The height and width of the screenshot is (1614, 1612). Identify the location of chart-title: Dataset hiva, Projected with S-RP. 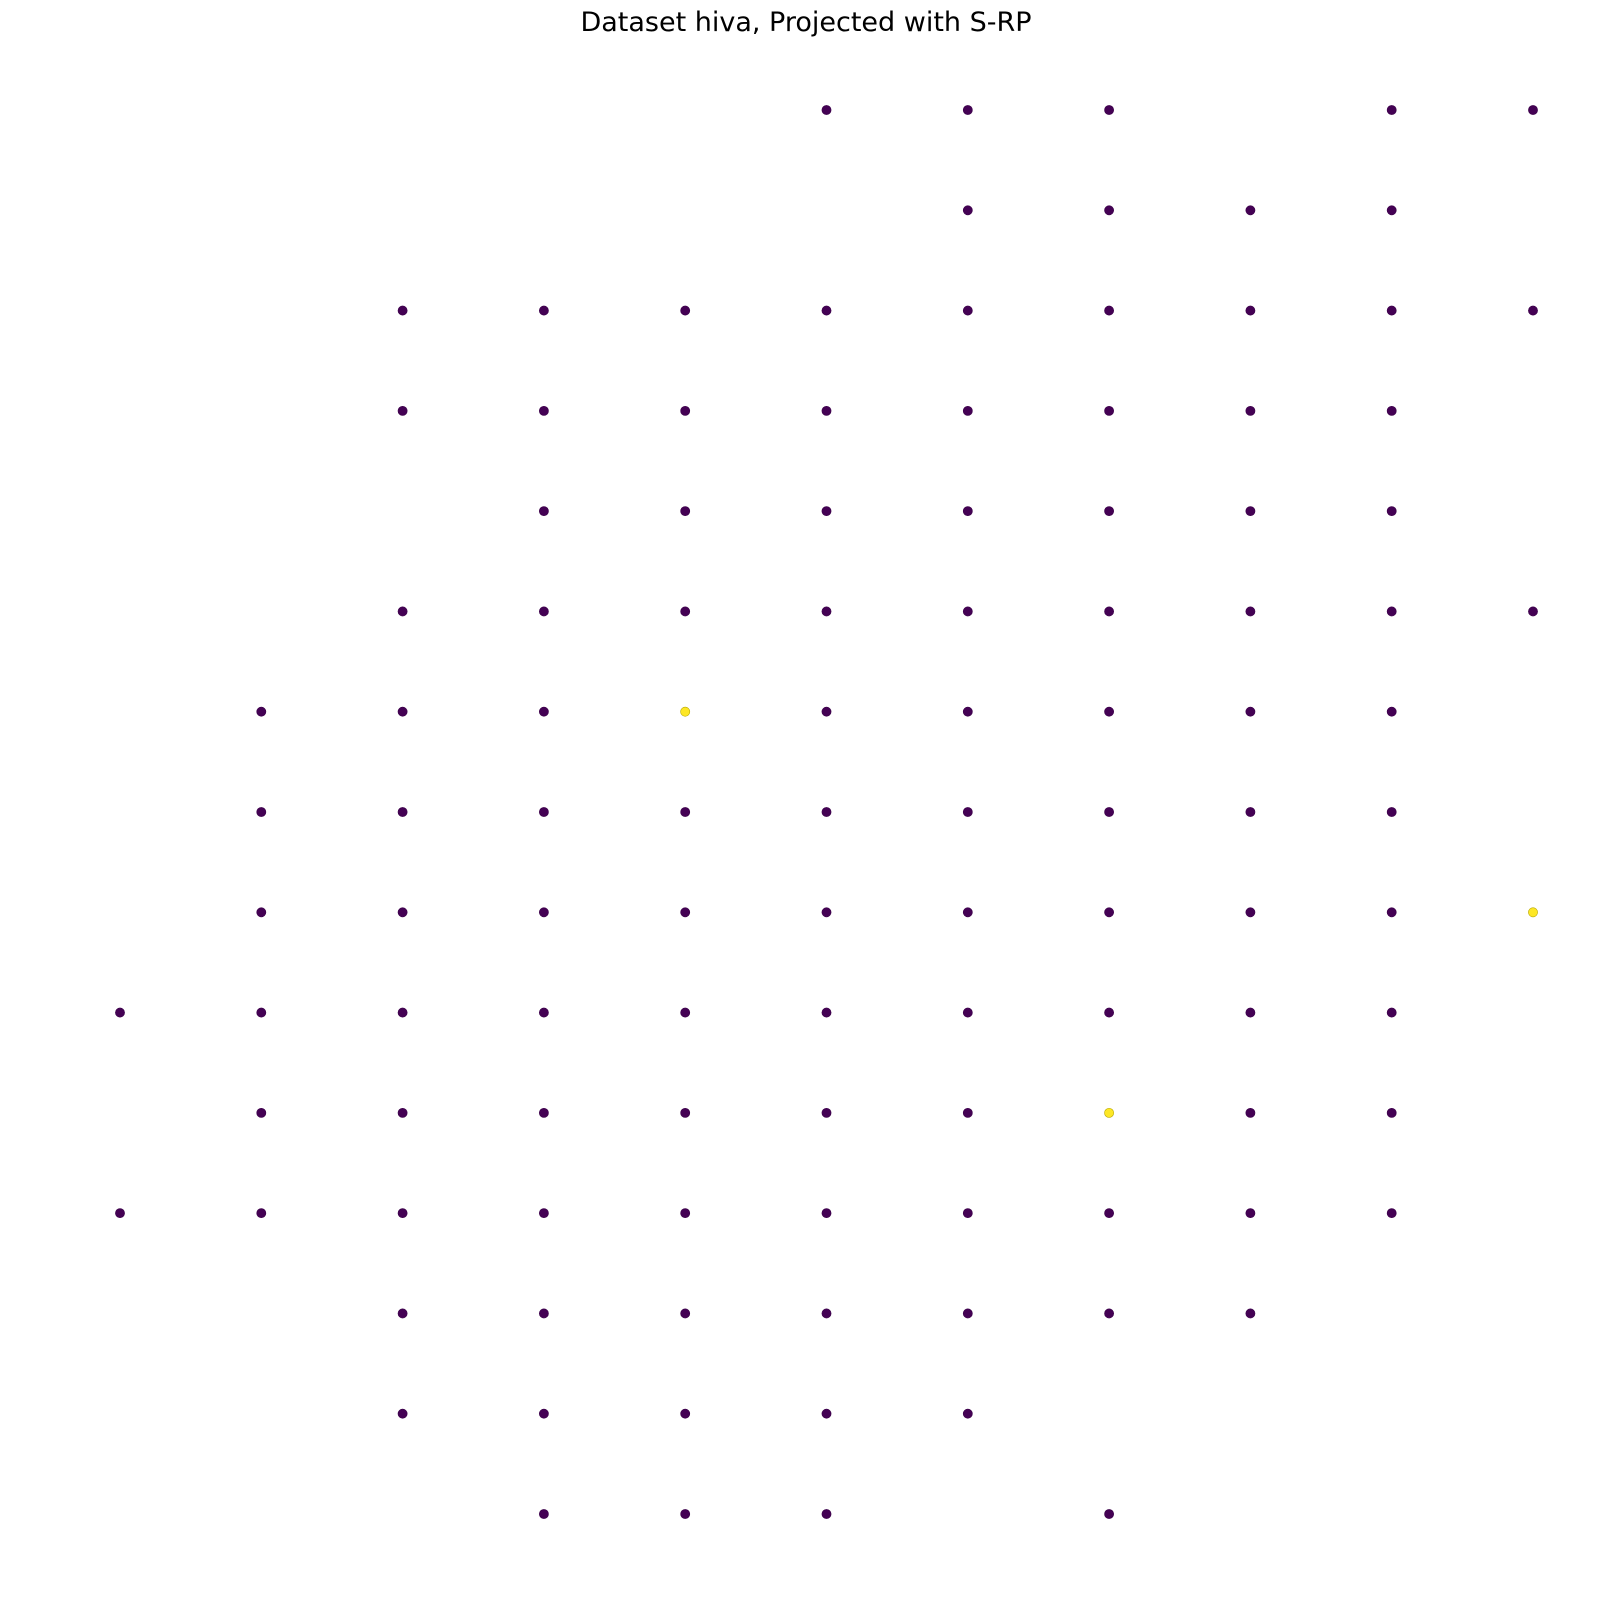
(806, 22).